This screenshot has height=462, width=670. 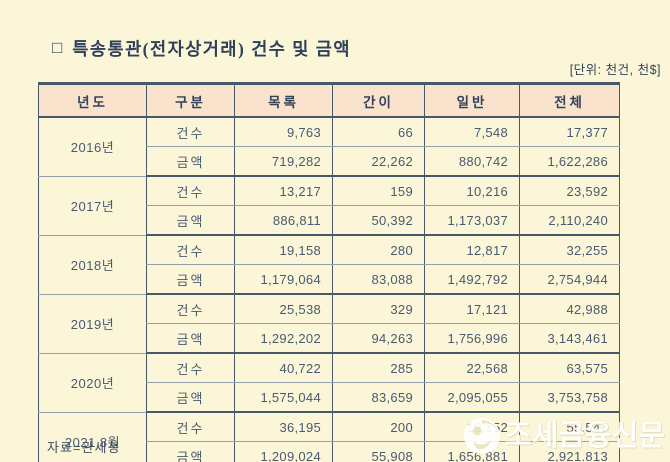 I want to click on year-cell: 2018년, so click(x=92, y=265).